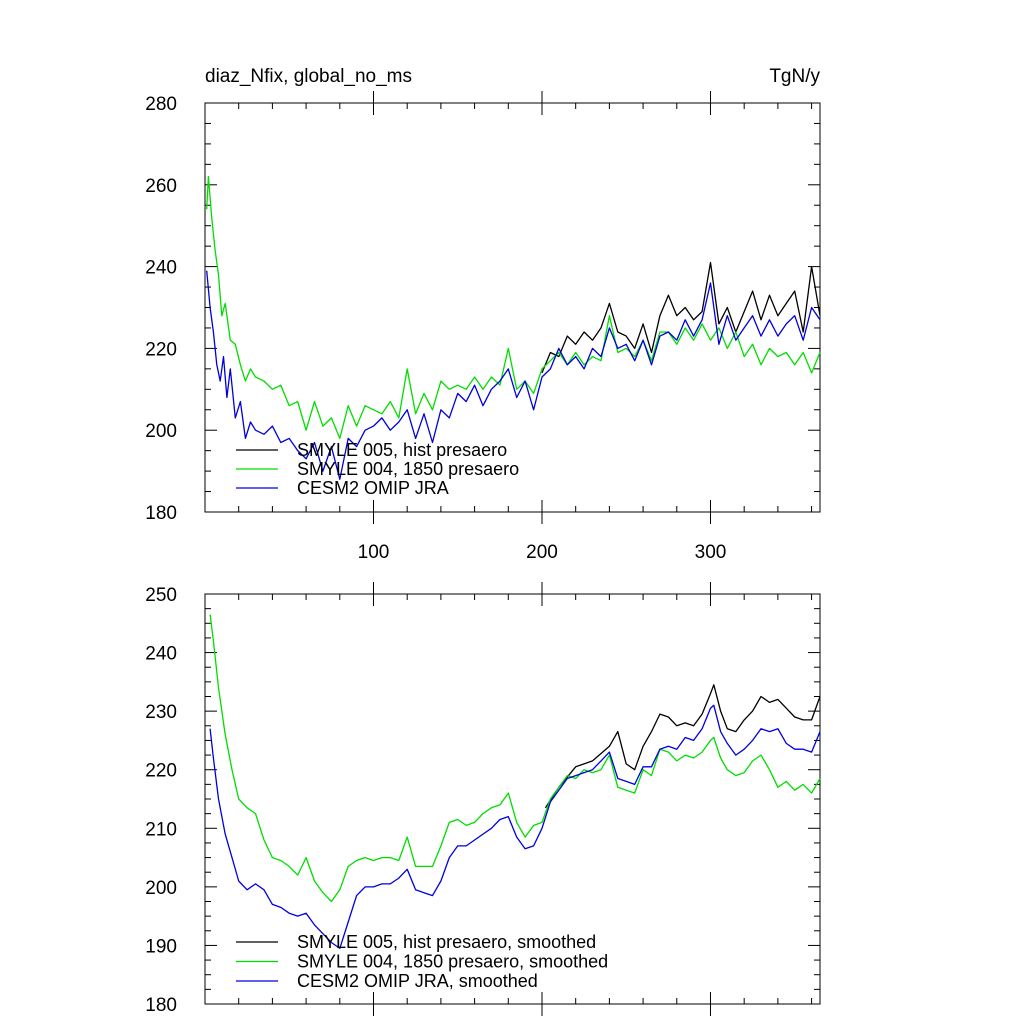 Image resolution: width=1024 pixels, height=1024 pixels. What do you see at coordinates (161, 829) in the screenshot?
I see `y-tick-label: 210` at bounding box center [161, 829].